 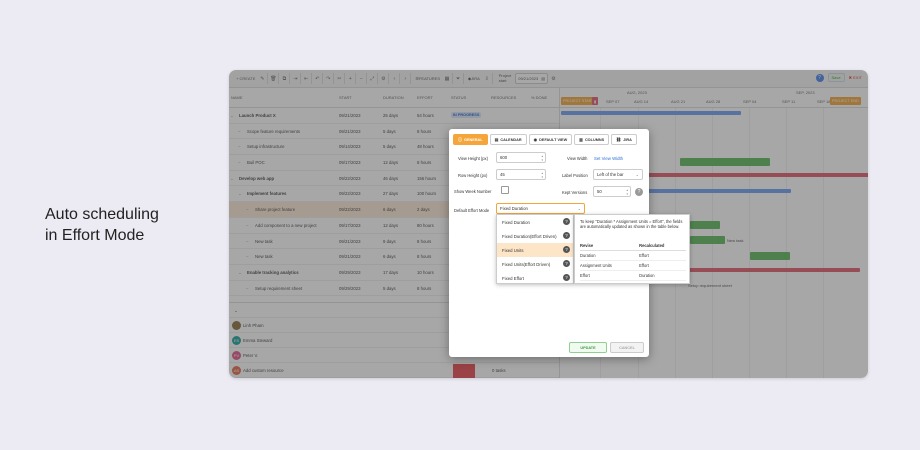 What do you see at coordinates (535, 222) in the screenshot?
I see `dropdown-option: Fixed Duration?` at bounding box center [535, 222].